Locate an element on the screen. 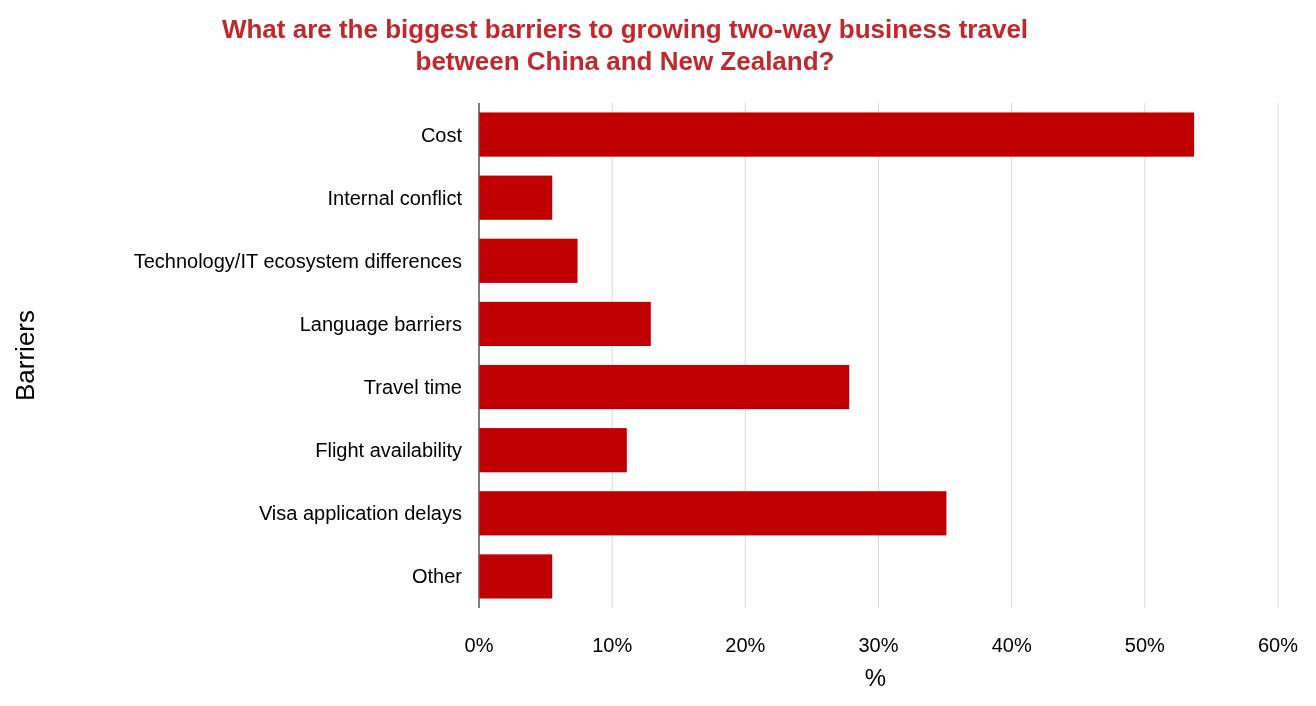  x-tick-label: 0% is located at coordinates (479, 645).